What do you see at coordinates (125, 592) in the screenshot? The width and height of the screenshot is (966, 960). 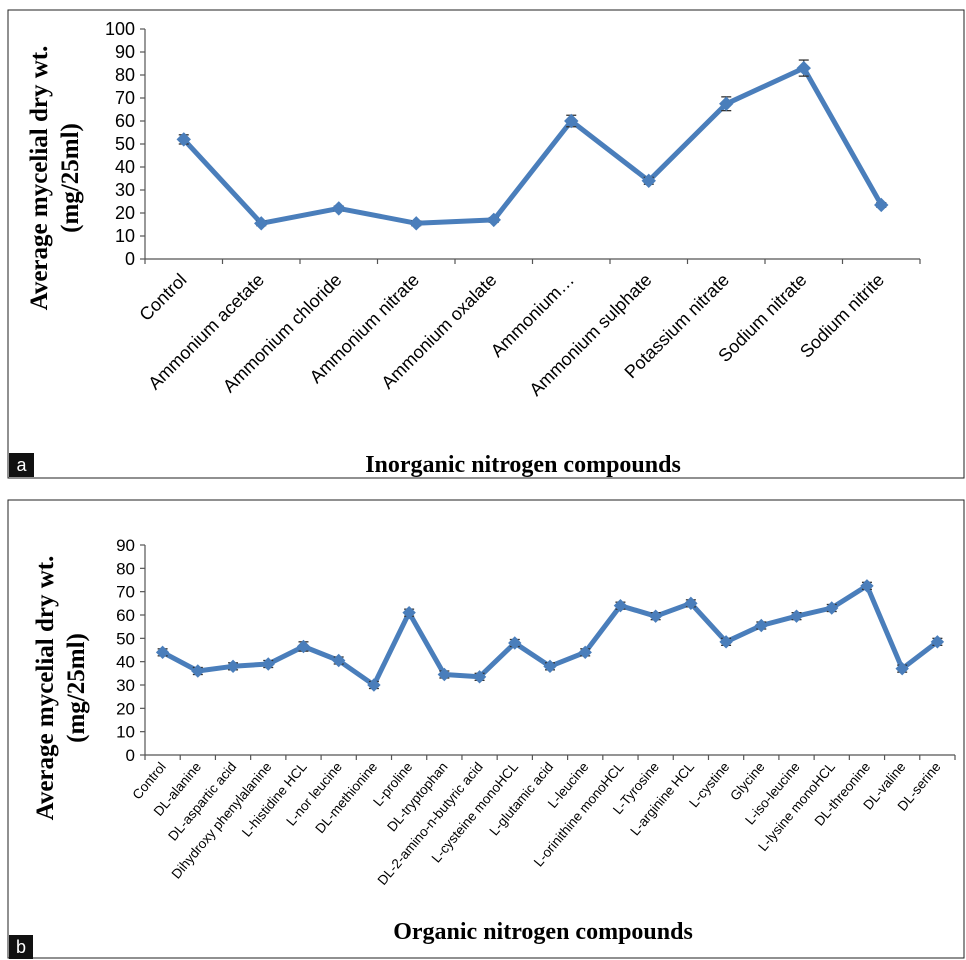 I see `panel-b-y-tick-label: 70` at bounding box center [125, 592].